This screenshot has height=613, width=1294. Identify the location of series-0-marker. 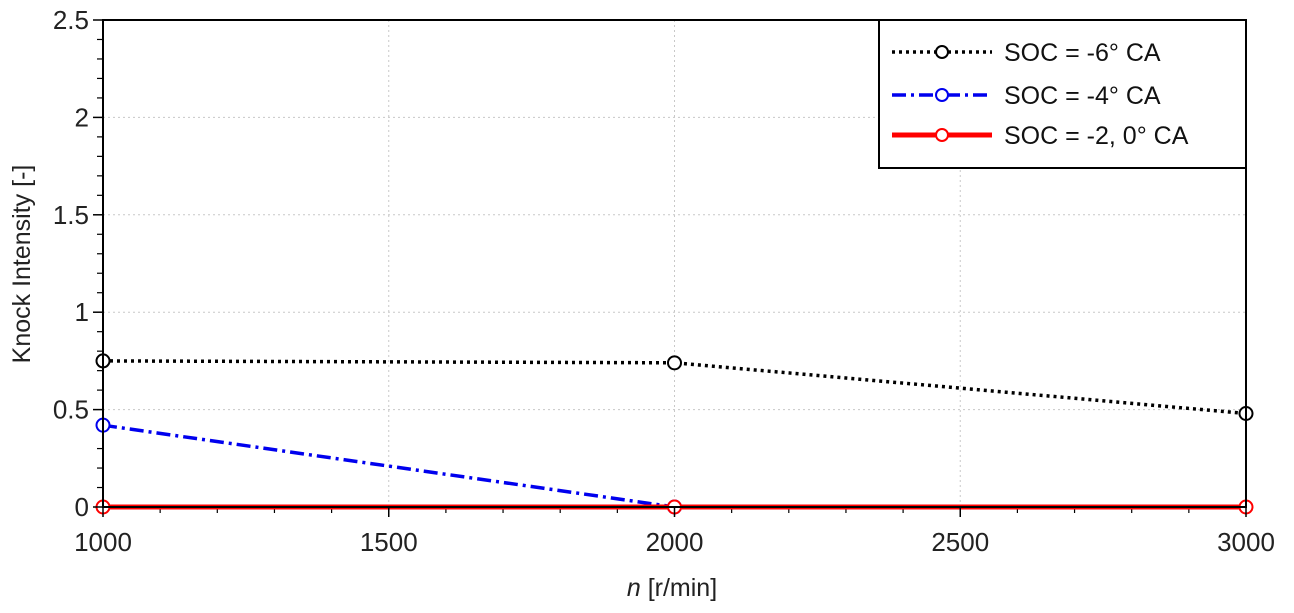
(674, 363).